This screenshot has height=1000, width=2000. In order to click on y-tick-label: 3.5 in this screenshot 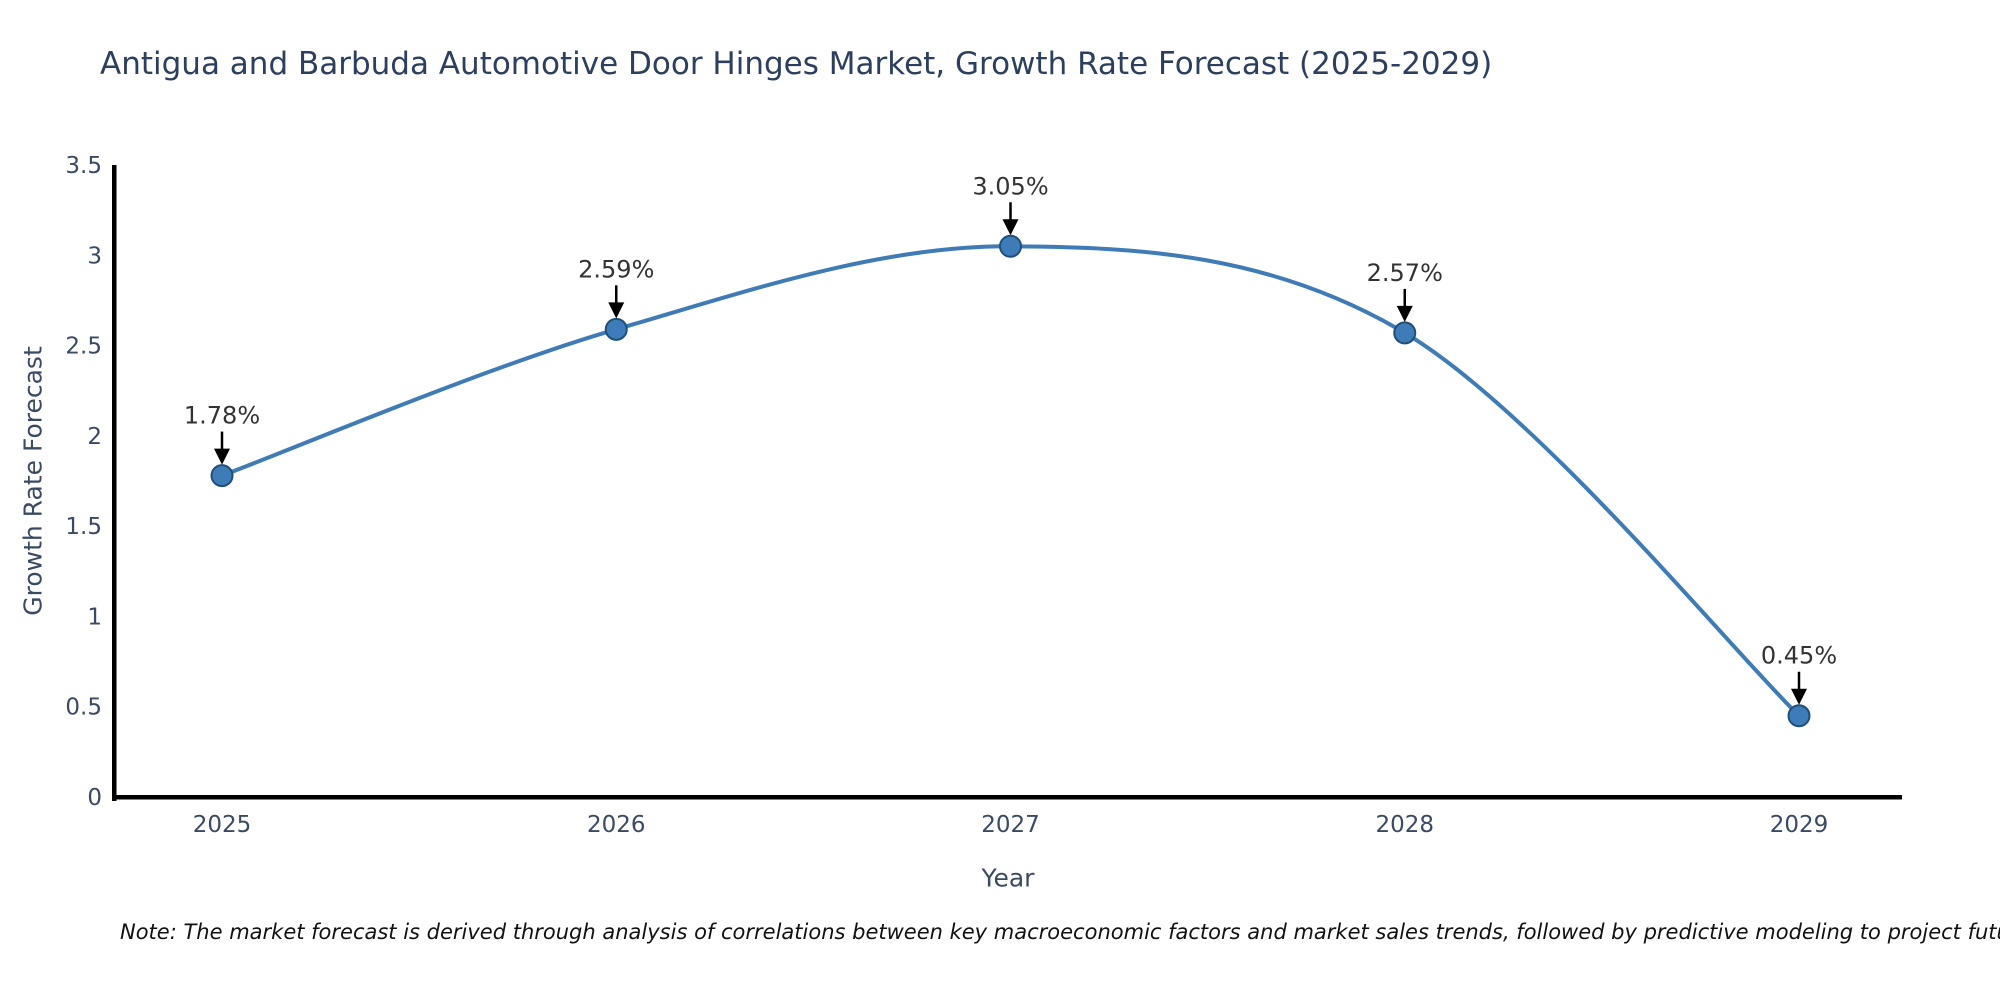, I will do `click(83, 166)`.